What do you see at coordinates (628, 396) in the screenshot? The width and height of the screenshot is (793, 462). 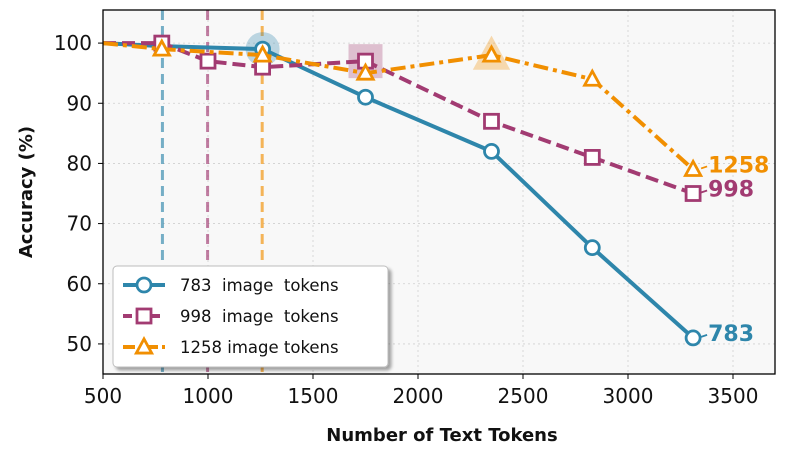 I see `x-tick-label: 3000` at bounding box center [628, 396].